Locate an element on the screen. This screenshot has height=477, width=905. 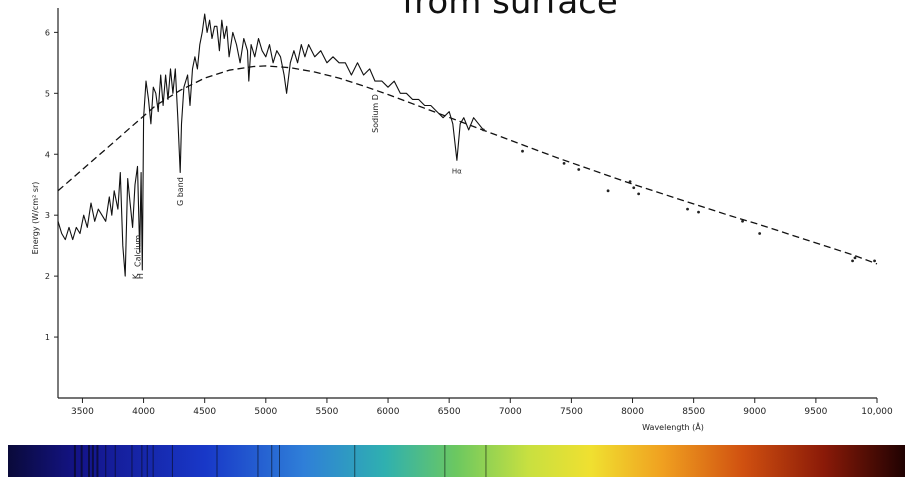
line-annotation: K is located at coordinates (136, 276).